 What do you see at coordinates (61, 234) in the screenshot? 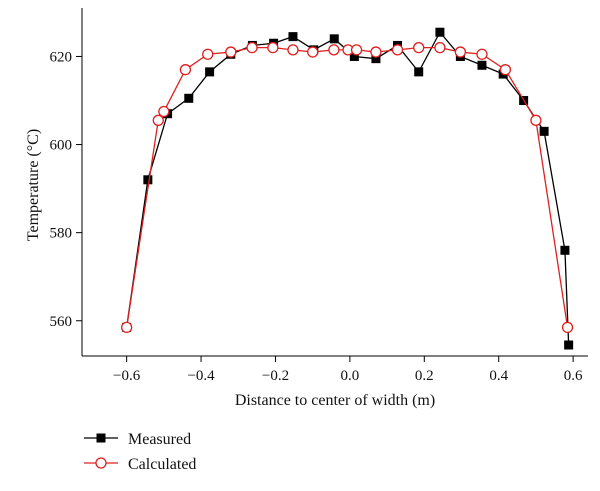
I see `y-tick-label: 580` at bounding box center [61, 234].